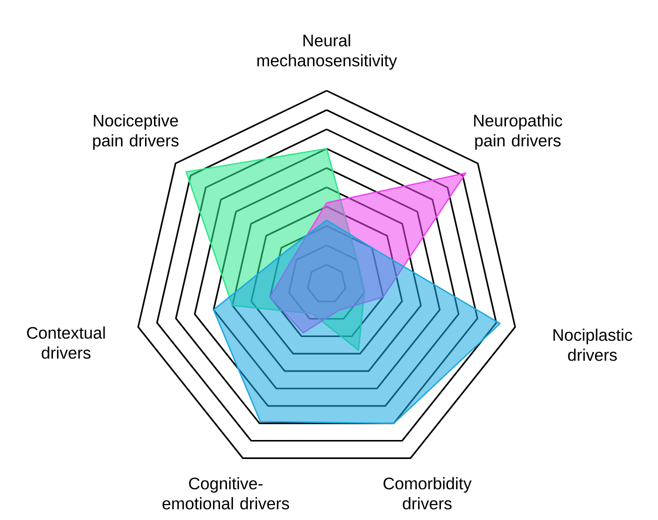  Describe the element at coordinates (226, 493) in the screenshot. I see `spoke-label: Cognitive-emotional drivers` at that location.